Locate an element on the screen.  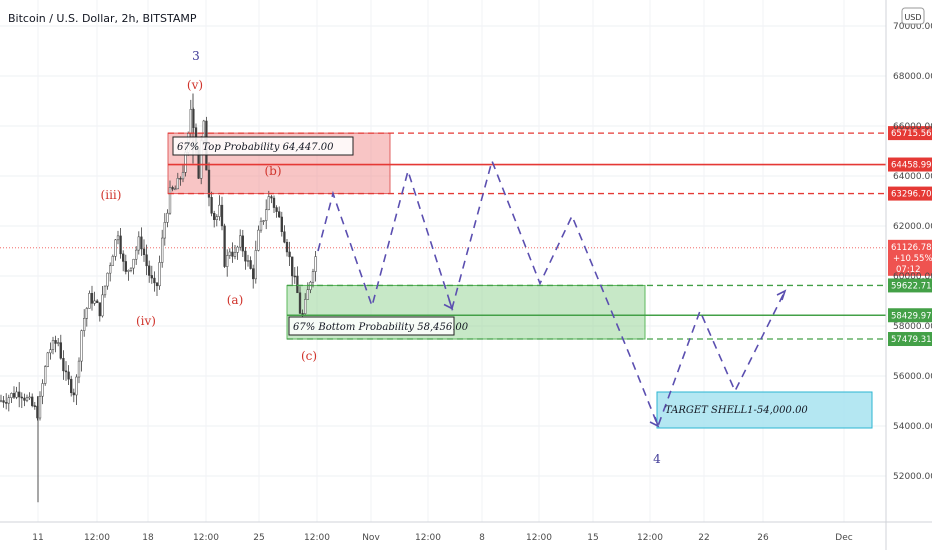
wave-label: (c) is located at coordinates (309, 356).